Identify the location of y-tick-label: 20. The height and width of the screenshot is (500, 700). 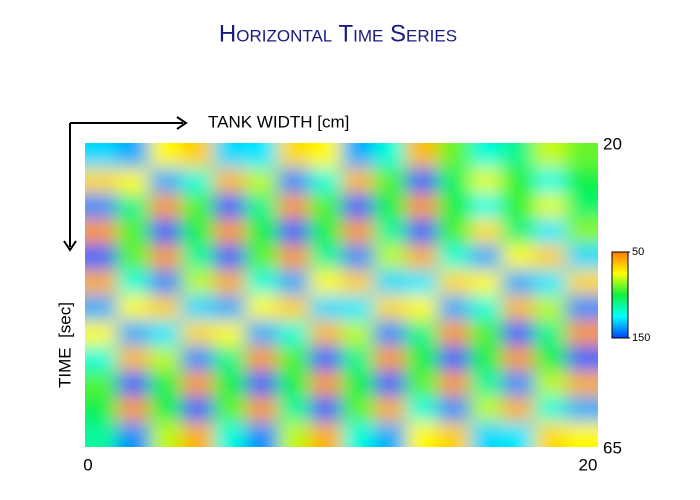
(612, 143).